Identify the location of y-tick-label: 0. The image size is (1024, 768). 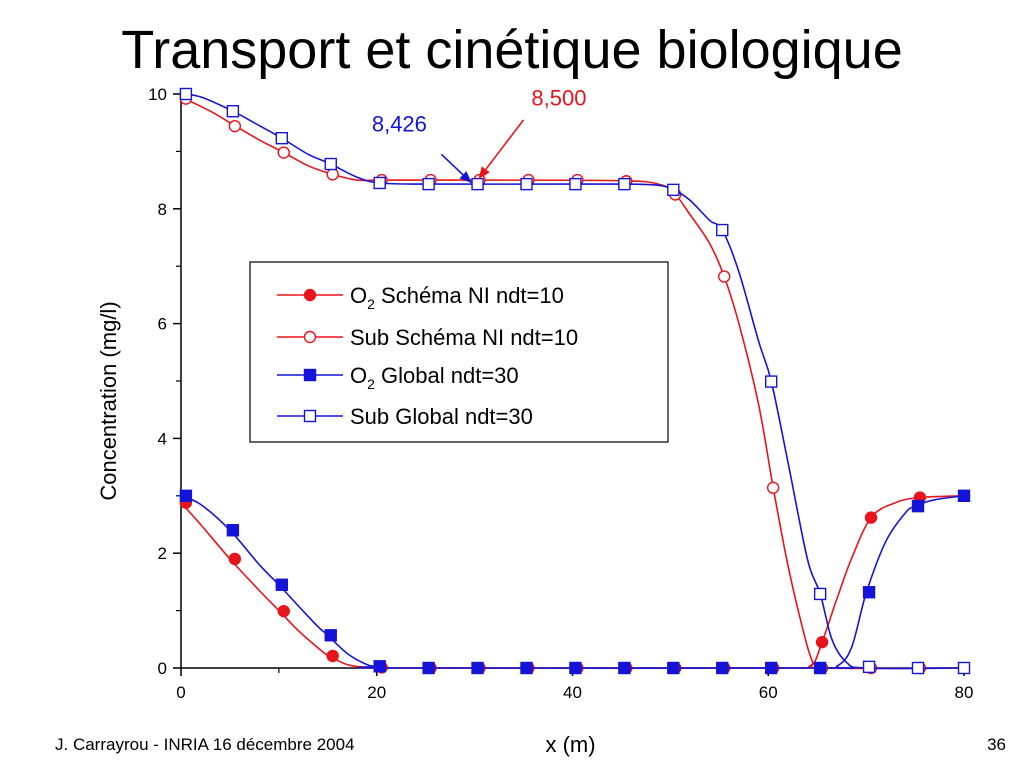
(162, 668).